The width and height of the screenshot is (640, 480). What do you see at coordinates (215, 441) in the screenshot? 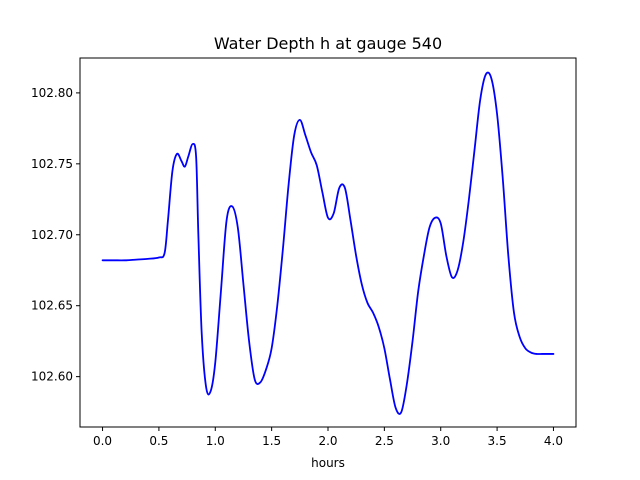
I see `x-tick-label: 1.0` at bounding box center [215, 441].